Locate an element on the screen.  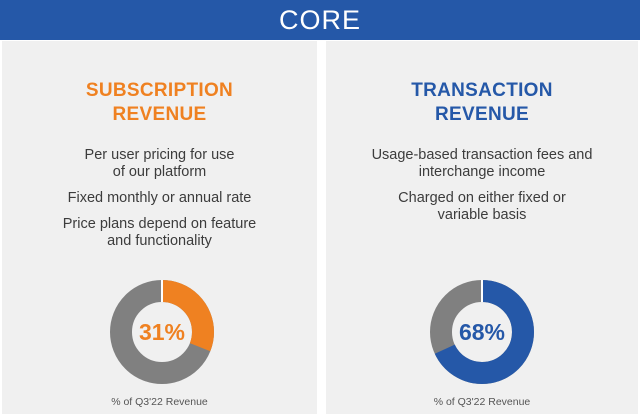
subscription-bullet: Fixed monthly or annual rate is located at coordinates (159, 198).